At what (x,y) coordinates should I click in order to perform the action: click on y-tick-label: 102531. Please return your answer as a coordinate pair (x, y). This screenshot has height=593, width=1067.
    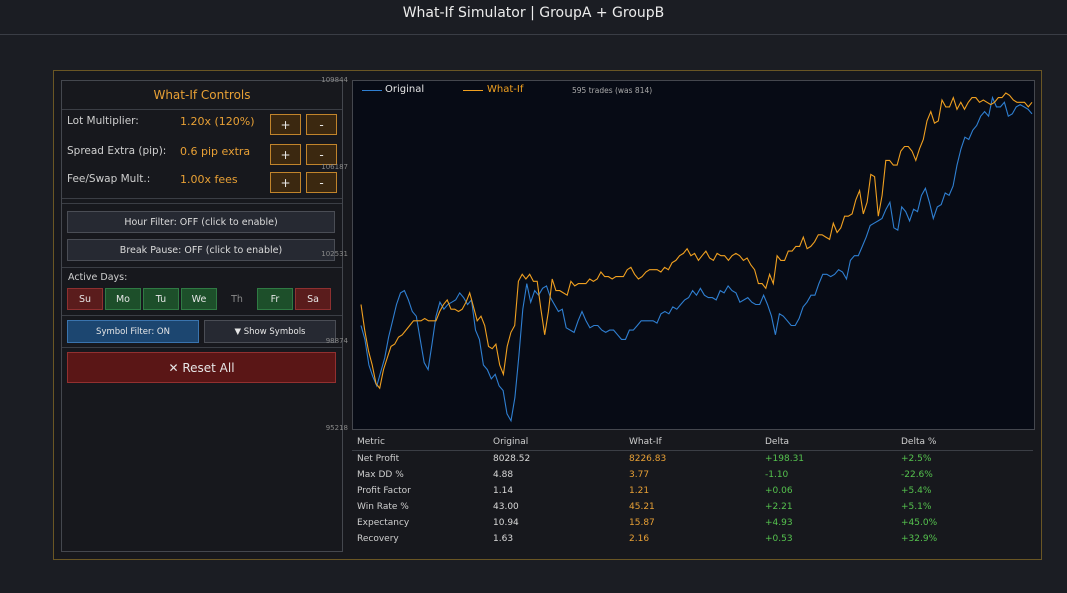
    Looking at the image, I should click on (334, 254).